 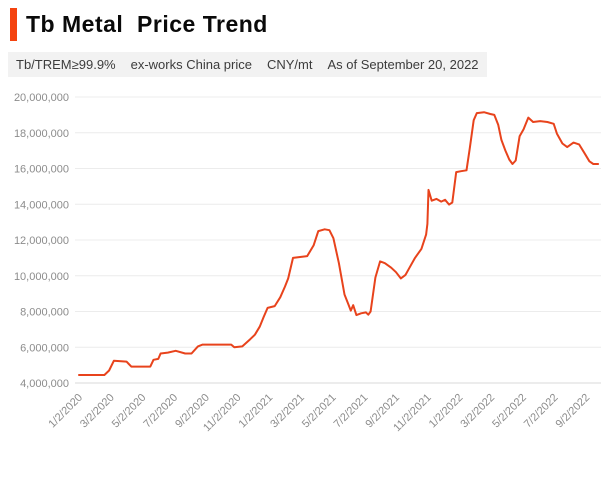 What do you see at coordinates (129, 411) in the screenshot?
I see `x-tick-label: 5/2/2020` at bounding box center [129, 411].